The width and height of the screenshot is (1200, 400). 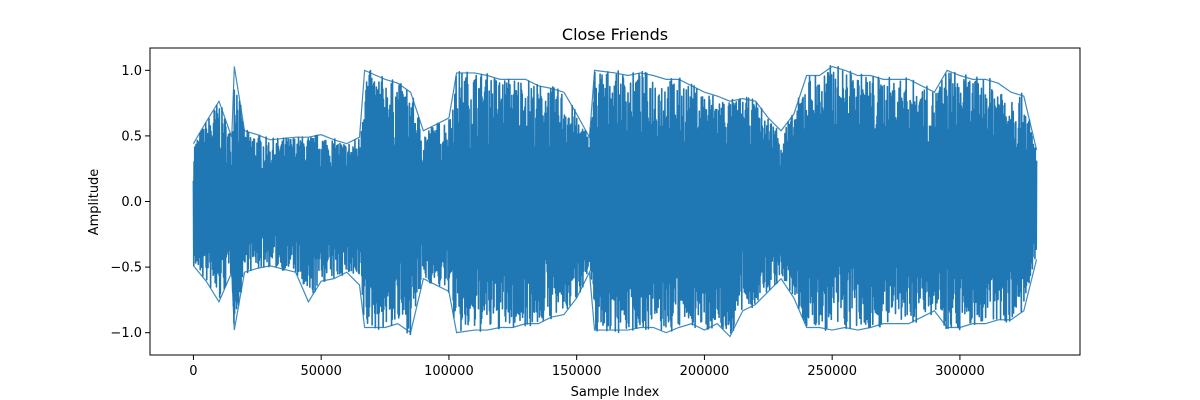 What do you see at coordinates (126, 268) in the screenshot?
I see `y-tick-label: −0.5` at bounding box center [126, 268].